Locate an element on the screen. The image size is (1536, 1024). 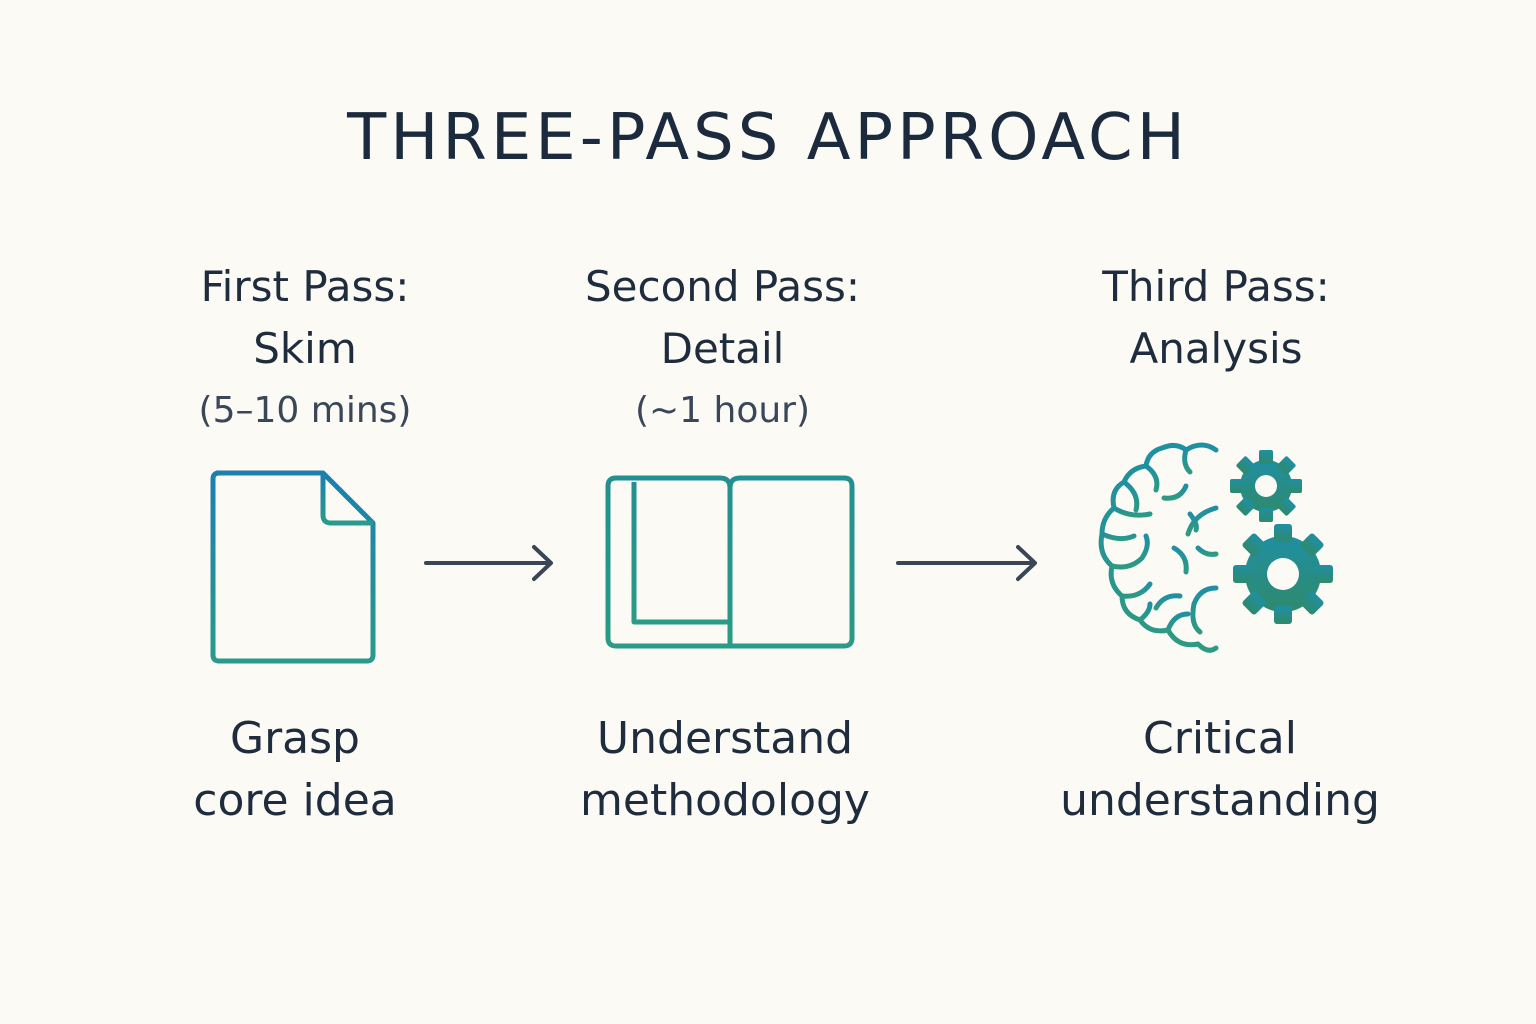
pass-1-heading-block: First Pass: Skim (5–10 mins) is located at coordinates (305, 349).